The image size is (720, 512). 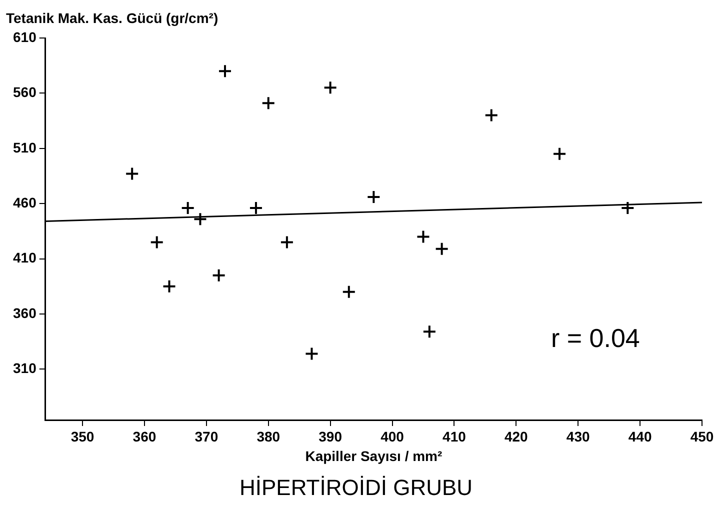 What do you see at coordinates (516, 436) in the screenshot?
I see `x-tick-label: 420` at bounding box center [516, 436].